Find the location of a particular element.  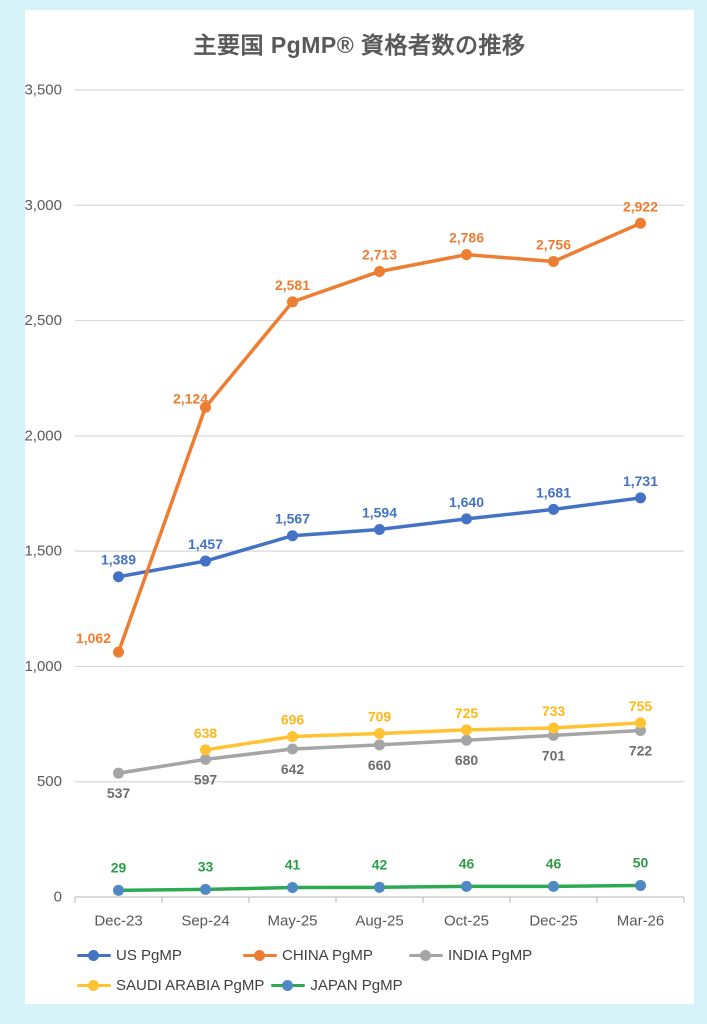

legend-row: US PgMP CHINA PgMP INDIA PgMP is located at coordinates (359, 955).